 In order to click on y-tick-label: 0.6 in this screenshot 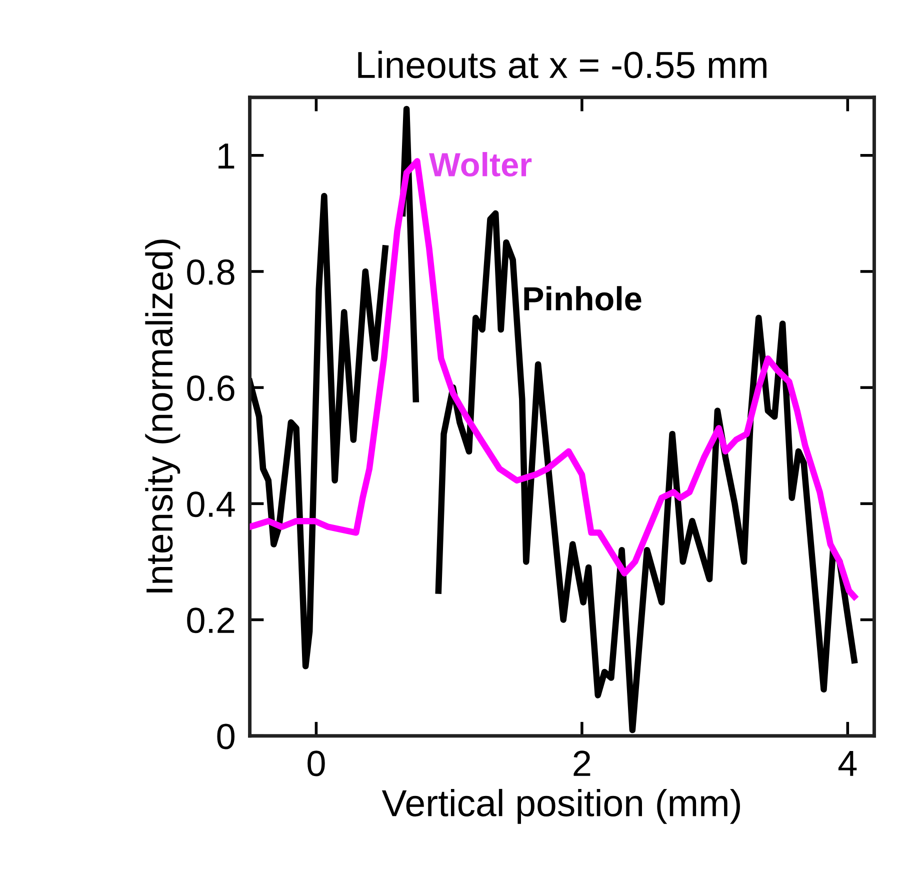, I will do `click(210, 388)`.